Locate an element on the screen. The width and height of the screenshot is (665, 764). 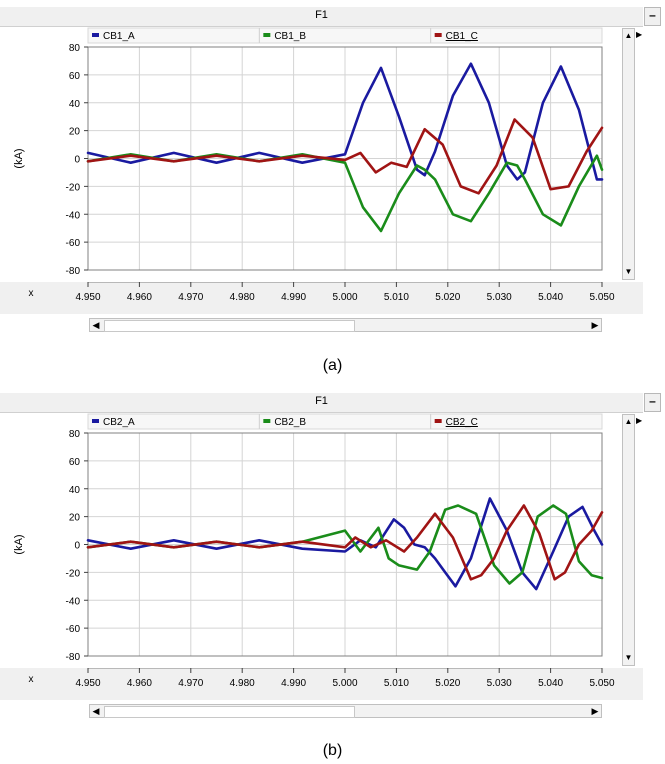
legend: CB2_A CB2_B CB2_C is located at coordinates (345, 421).